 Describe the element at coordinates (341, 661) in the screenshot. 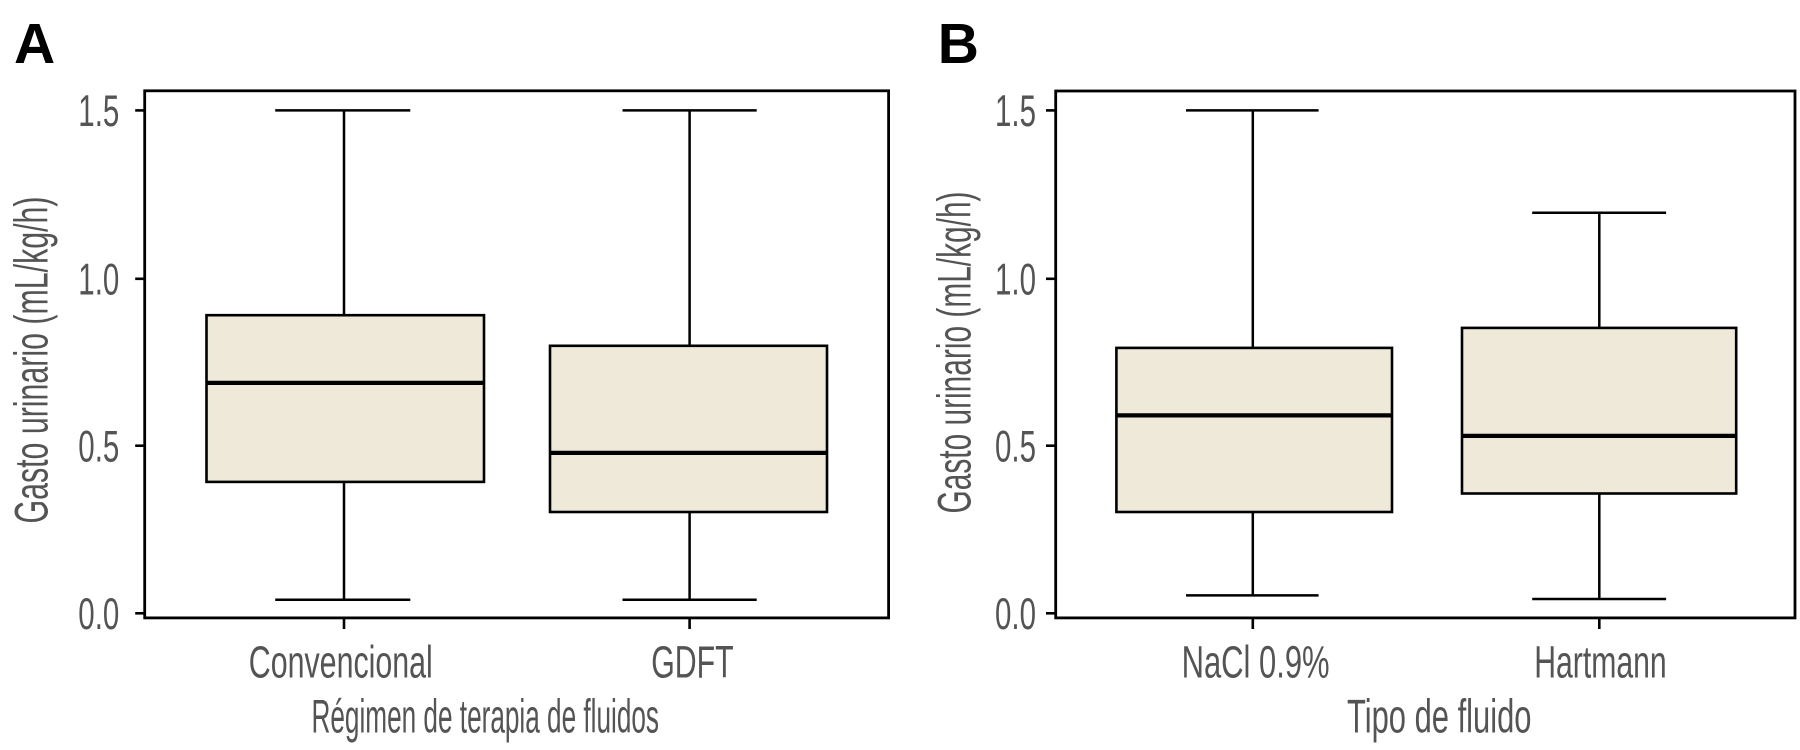

I see `svg-text: Convencional` at that location.